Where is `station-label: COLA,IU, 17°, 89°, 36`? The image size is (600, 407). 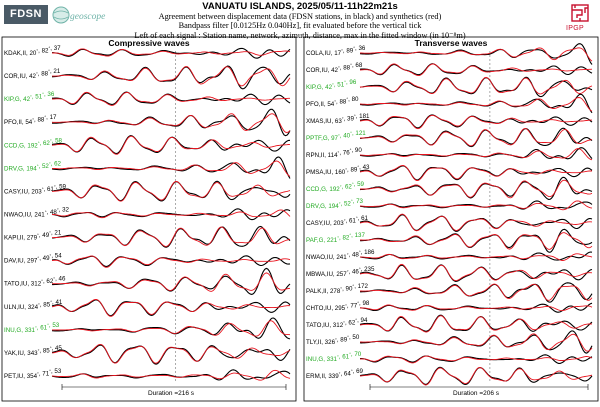
station-label: COLA,IU, 17°, 89°, 36 is located at coordinates (336, 51).